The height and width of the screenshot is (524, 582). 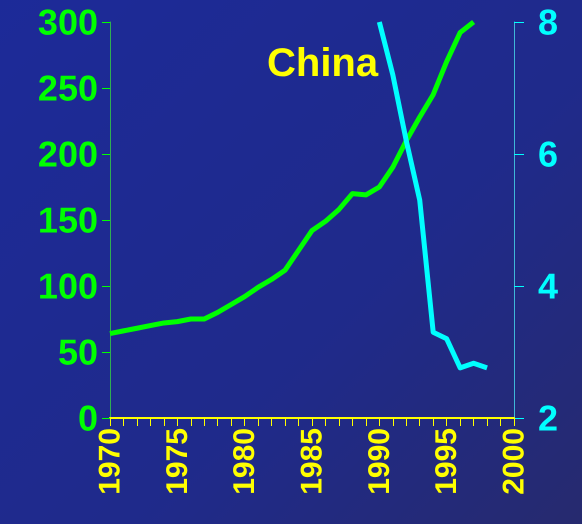 I want to click on x-tick-label: 2000, so click(x=514, y=461).